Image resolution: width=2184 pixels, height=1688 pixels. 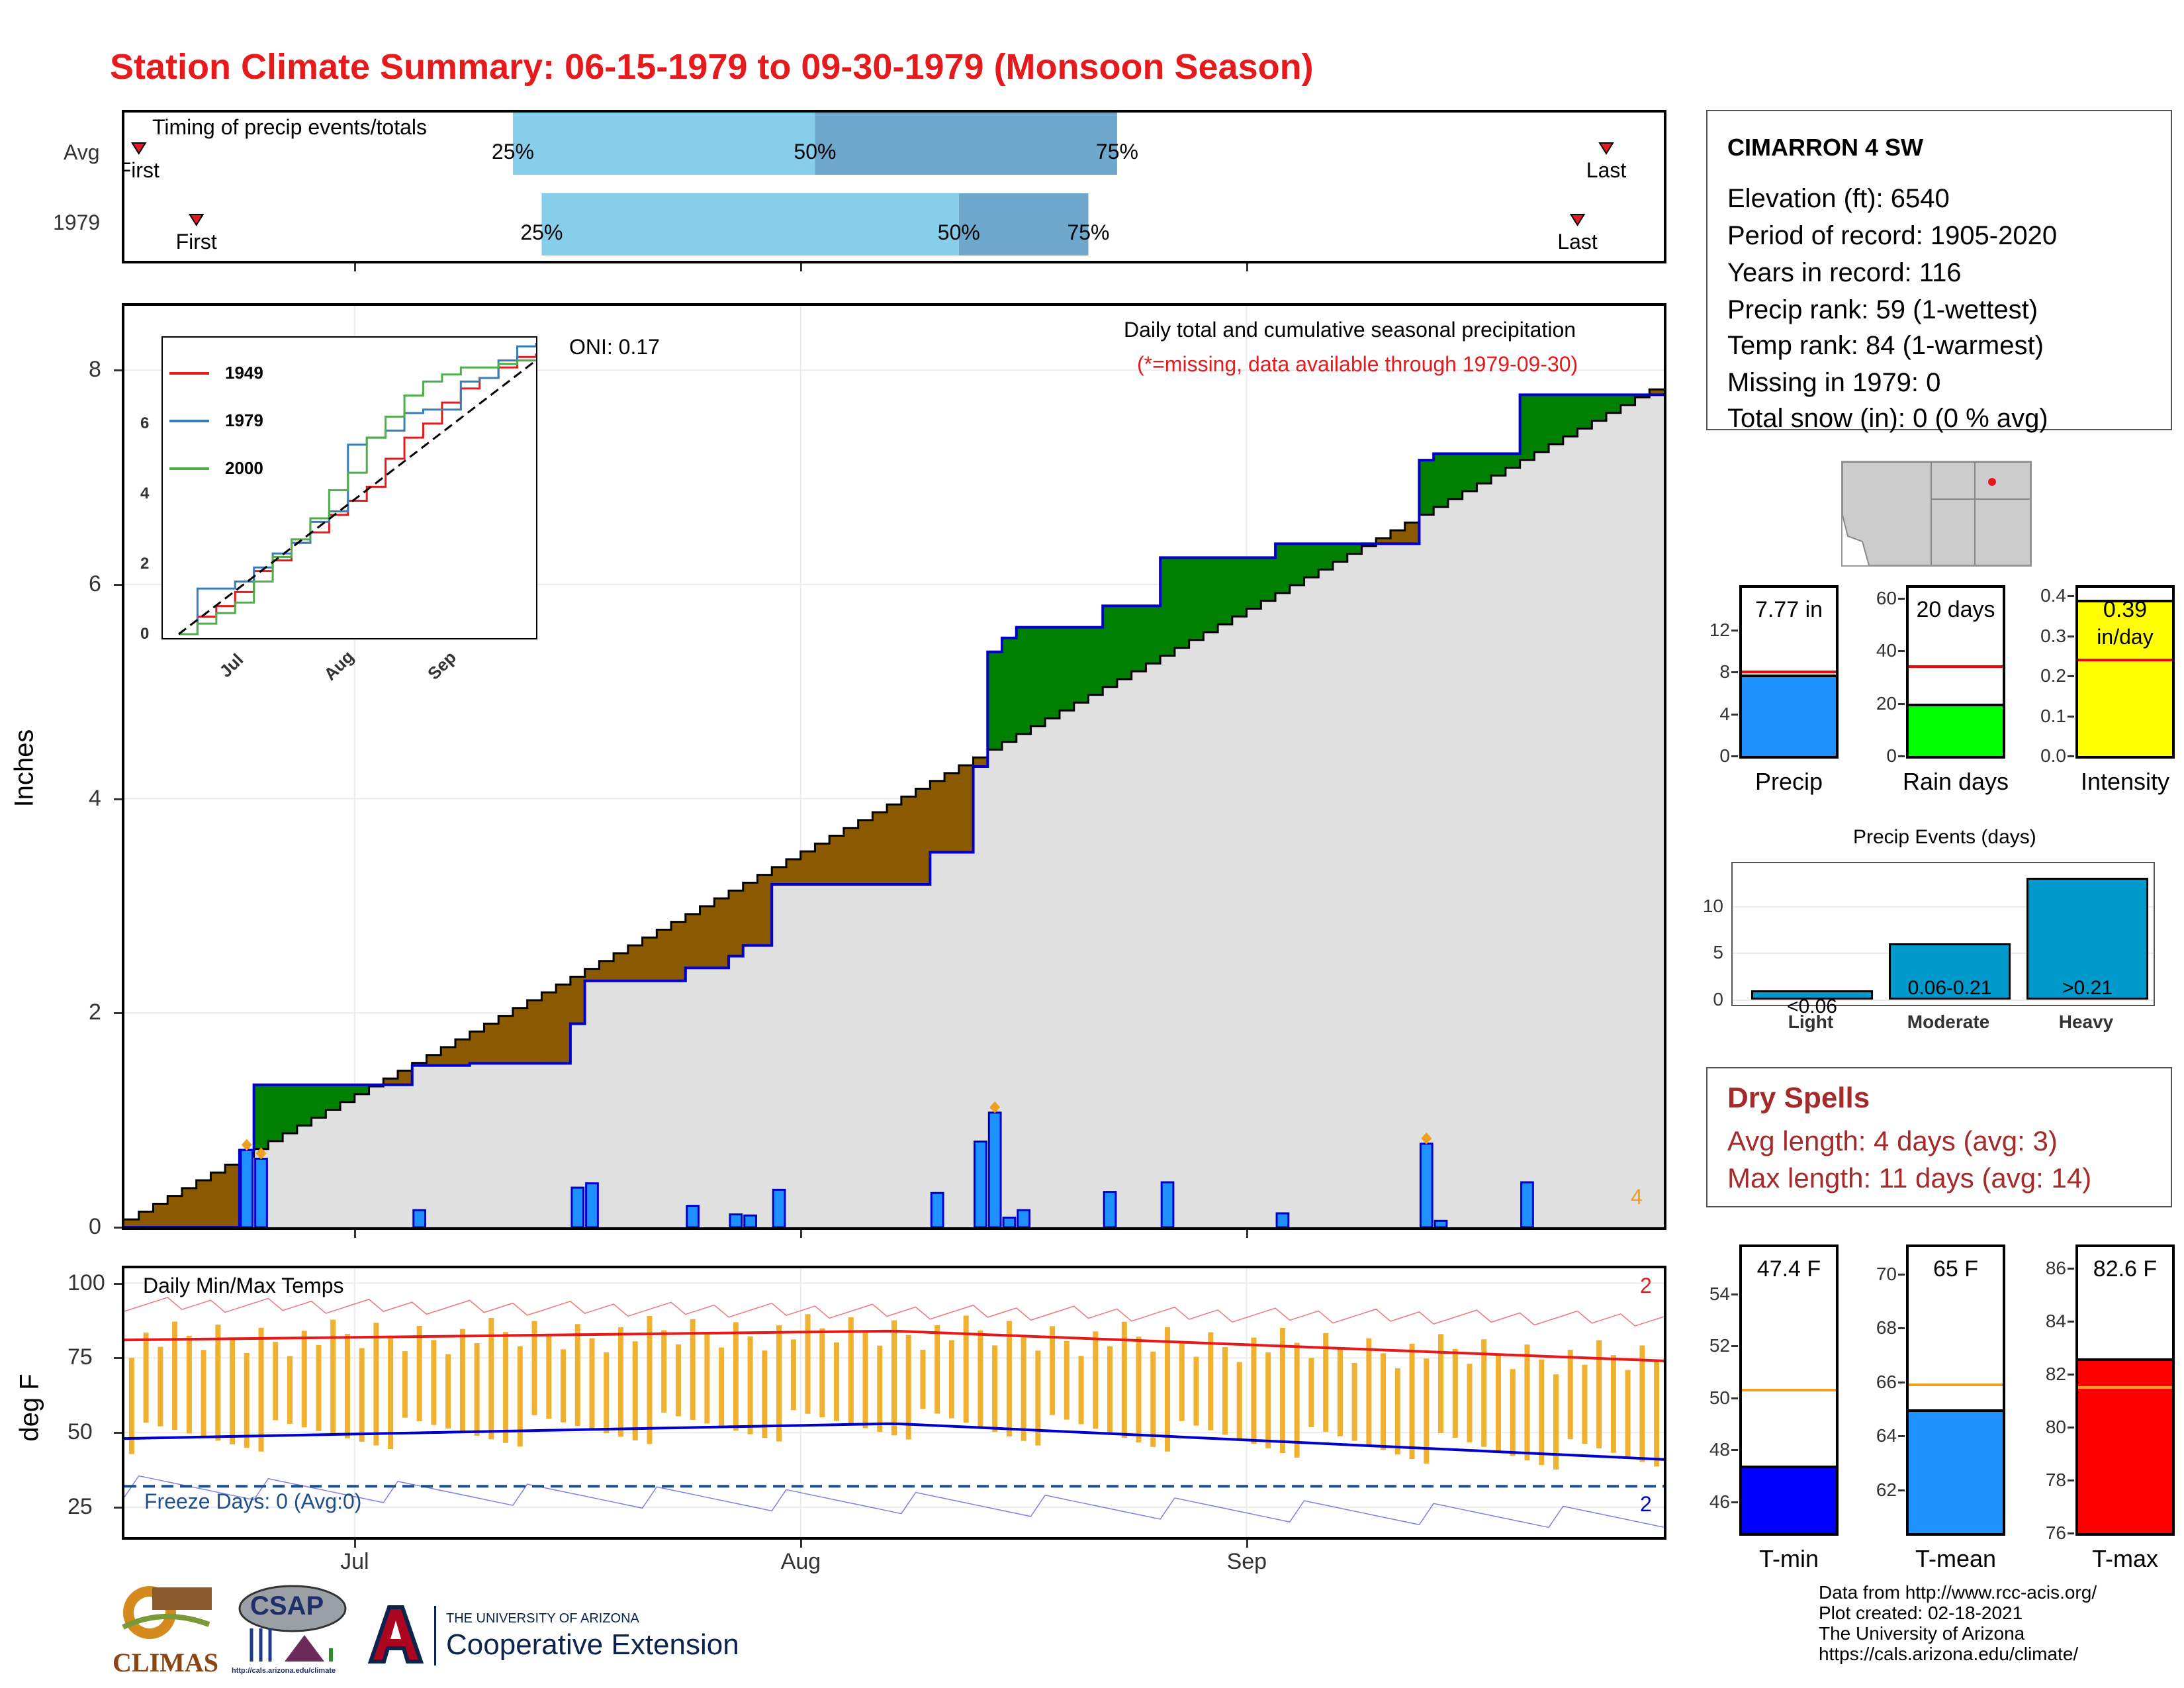 I want to click on y-tick-label: 8, so click(x=95, y=370).